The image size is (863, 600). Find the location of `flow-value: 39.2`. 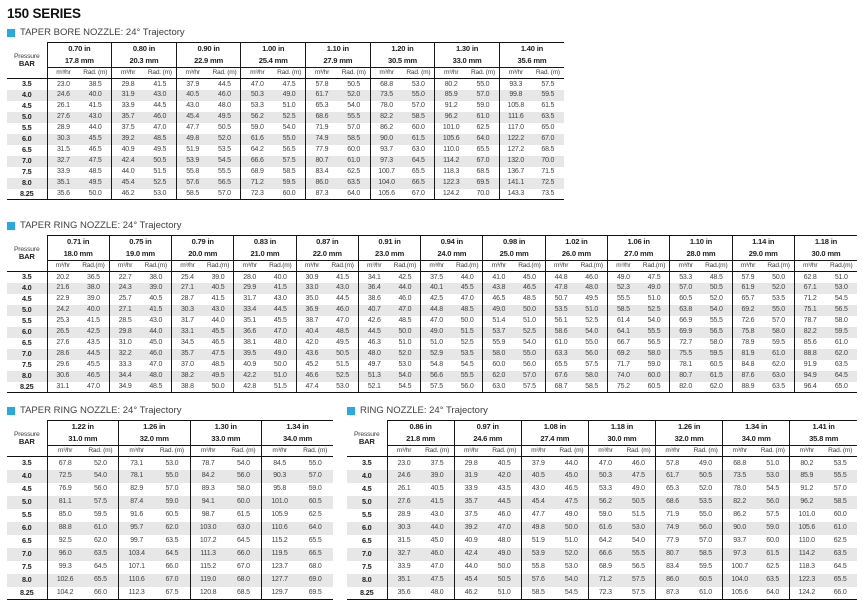

flow-value: 39.2 is located at coordinates (127, 139).